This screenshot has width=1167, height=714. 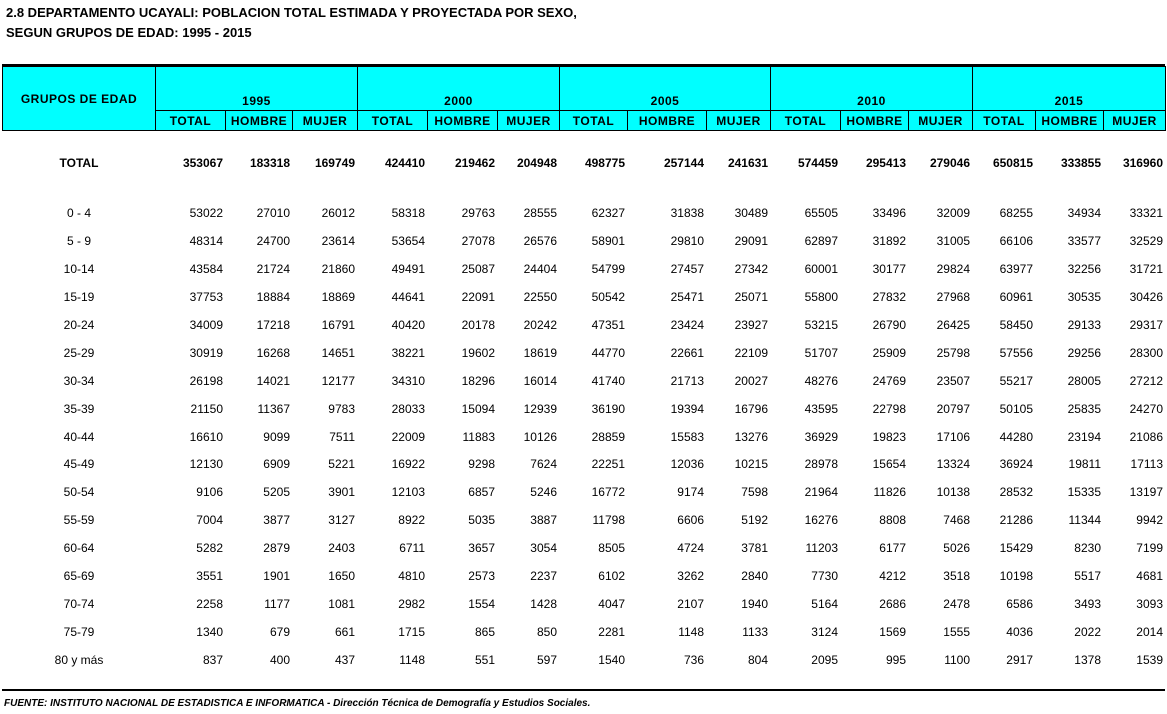 I want to click on cell-value: 8922, so click(x=411, y=520).